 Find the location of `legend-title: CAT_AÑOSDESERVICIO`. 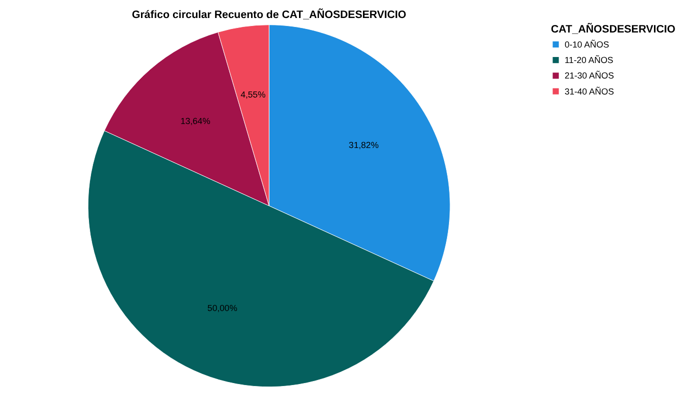

legend-title: CAT_AÑOSDESERVICIO is located at coordinates (613, 29).